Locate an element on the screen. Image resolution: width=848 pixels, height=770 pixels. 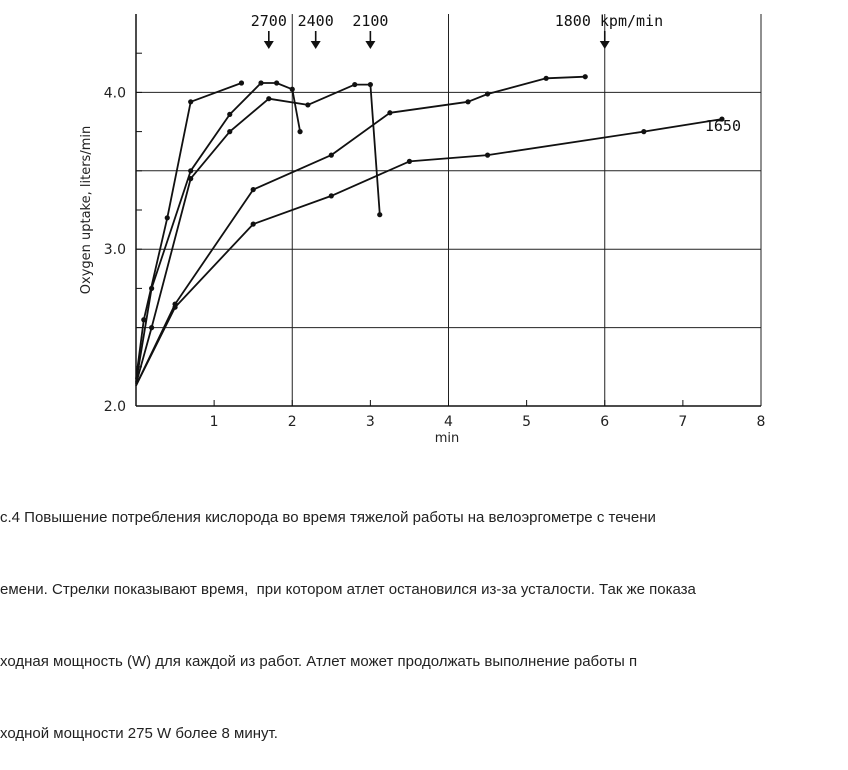
annotation-label: 2400 is located at coordinates (316, 21).